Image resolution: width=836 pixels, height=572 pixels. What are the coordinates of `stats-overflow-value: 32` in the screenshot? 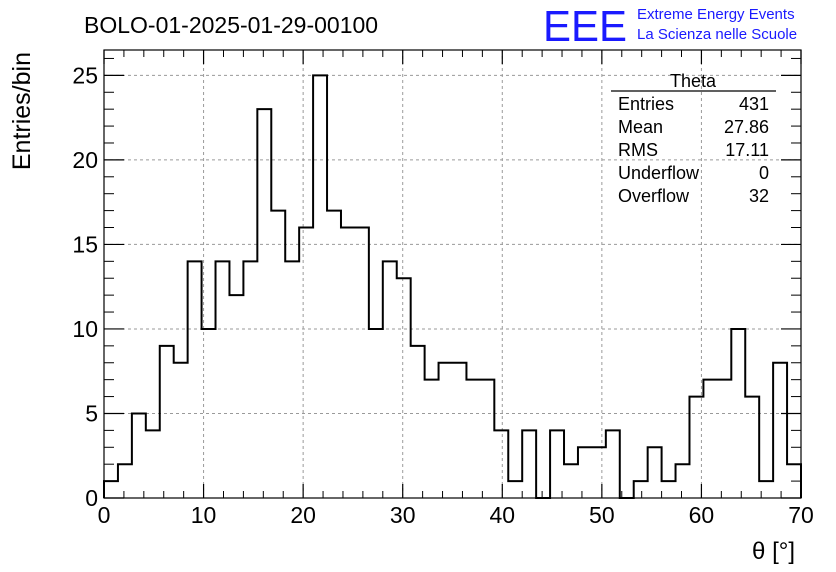 It's located at (759, 196).